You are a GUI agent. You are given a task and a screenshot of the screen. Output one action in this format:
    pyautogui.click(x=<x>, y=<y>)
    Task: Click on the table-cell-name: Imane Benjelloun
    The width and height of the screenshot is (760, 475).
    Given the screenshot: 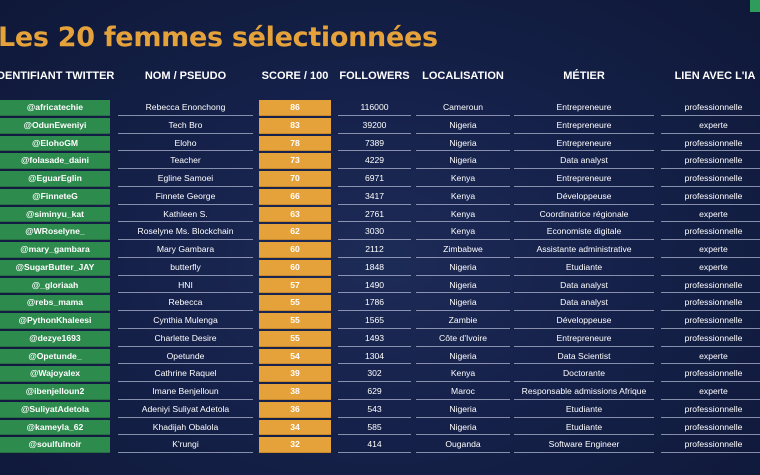 What is the action you would take?
    pyautogui.click(x=185, y=392)
    